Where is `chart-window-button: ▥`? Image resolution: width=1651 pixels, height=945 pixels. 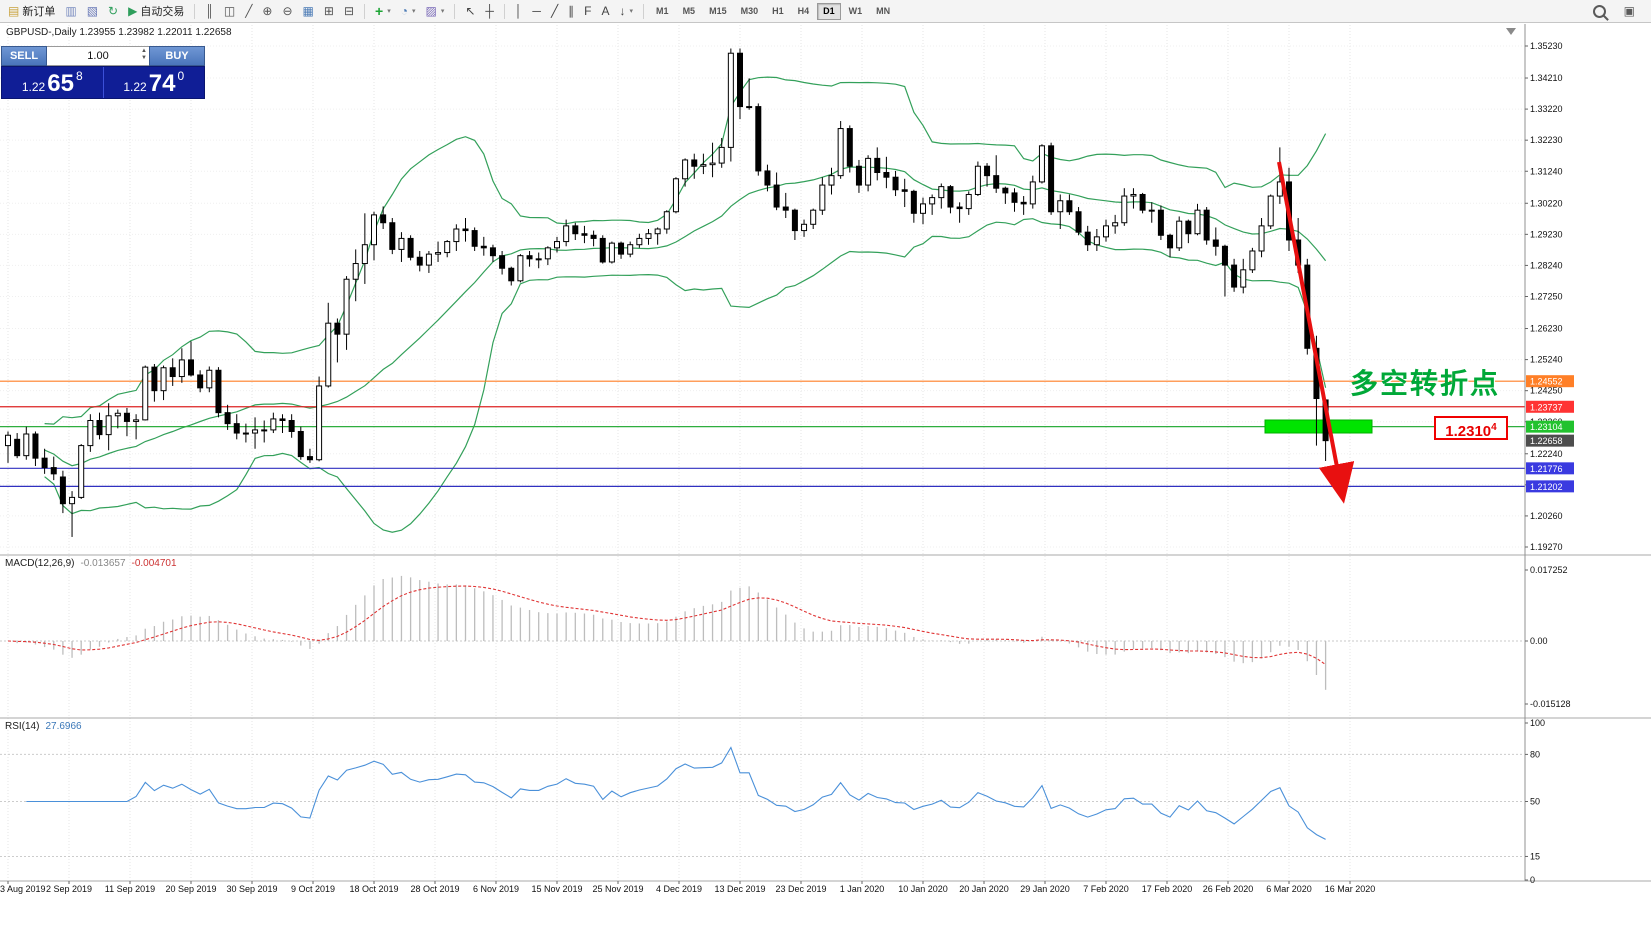 chart-window-button: ▥ is located at coordinates (70, 11).